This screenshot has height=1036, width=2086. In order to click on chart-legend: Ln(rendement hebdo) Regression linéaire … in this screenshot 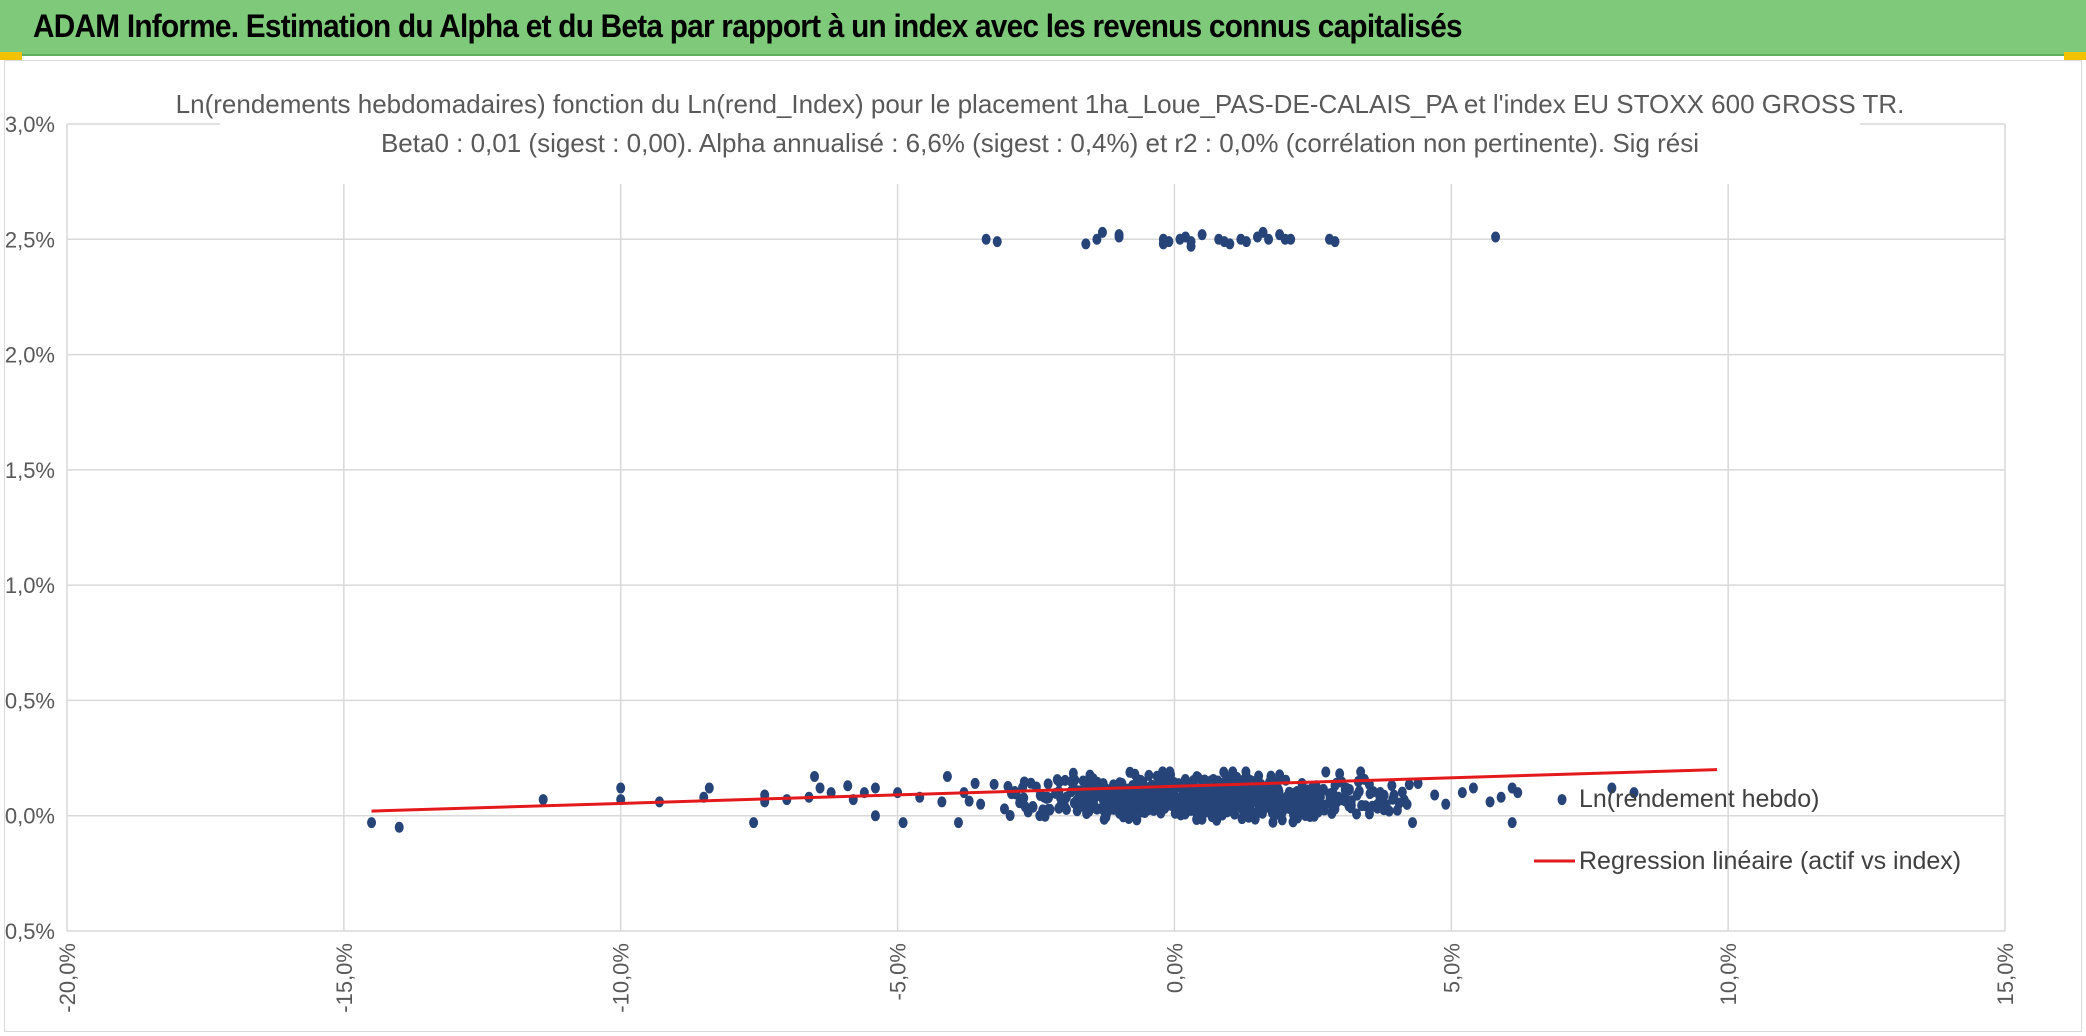, I will do `click(1747, 830)`.